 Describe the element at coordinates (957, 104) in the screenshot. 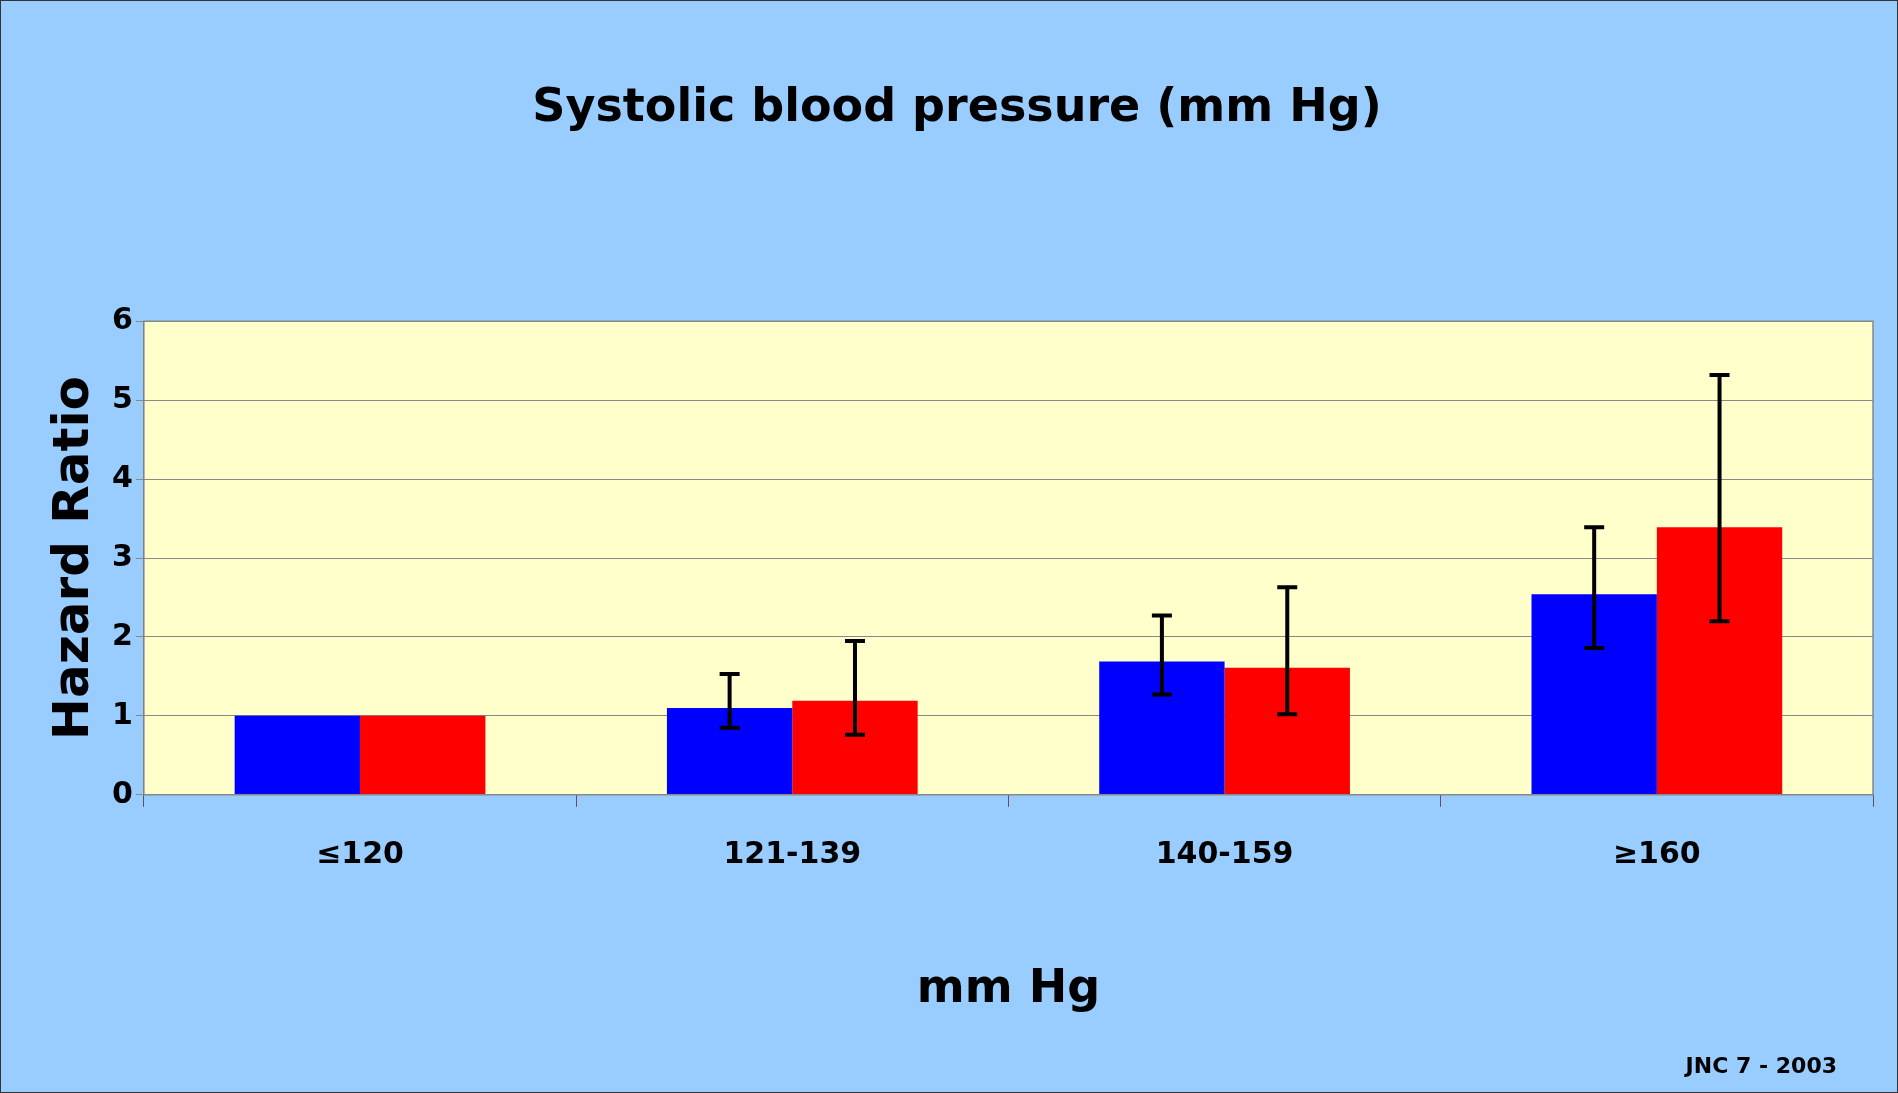

I see `chart-title: Systolic blood pressure (mm Hg)` at that location.